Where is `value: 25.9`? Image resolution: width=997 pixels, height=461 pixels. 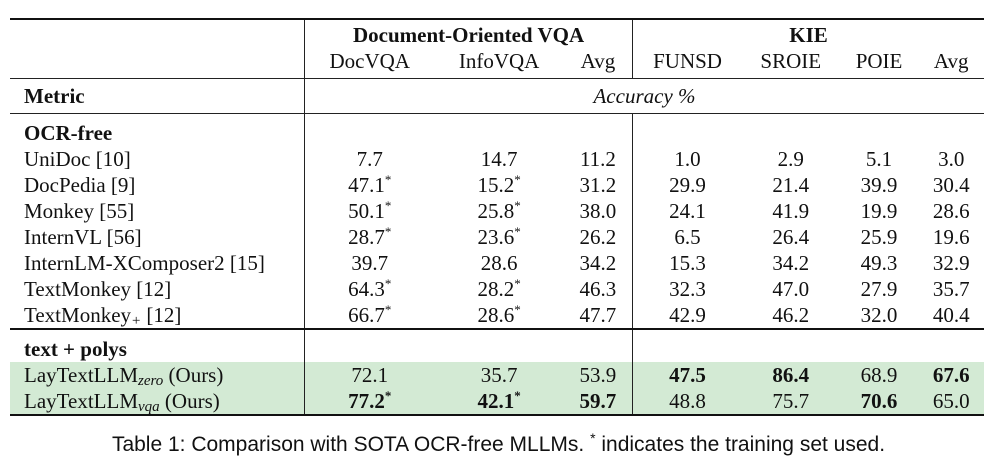 value: 25.9 is located at coordinates (879, 237).